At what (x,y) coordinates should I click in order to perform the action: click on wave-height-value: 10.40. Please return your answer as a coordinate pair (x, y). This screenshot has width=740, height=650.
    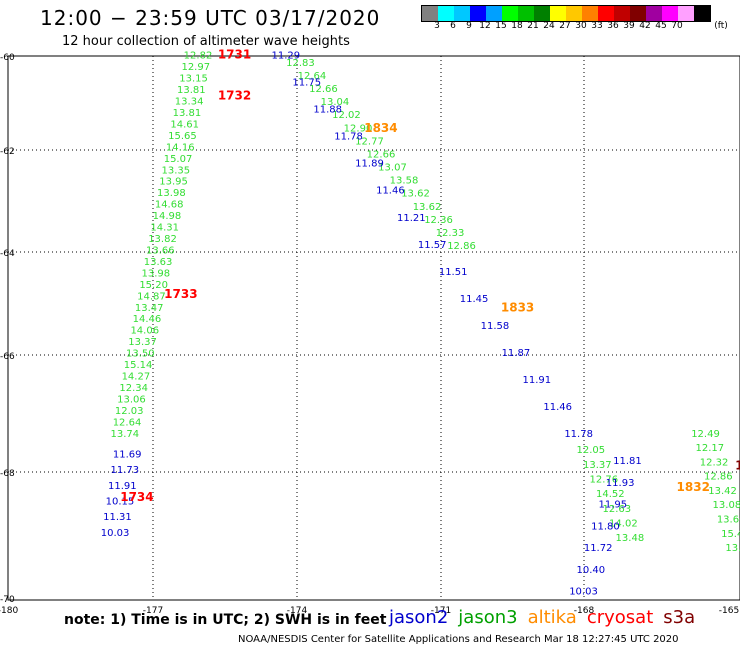
    Looking at the image, I should click on (591, 570).